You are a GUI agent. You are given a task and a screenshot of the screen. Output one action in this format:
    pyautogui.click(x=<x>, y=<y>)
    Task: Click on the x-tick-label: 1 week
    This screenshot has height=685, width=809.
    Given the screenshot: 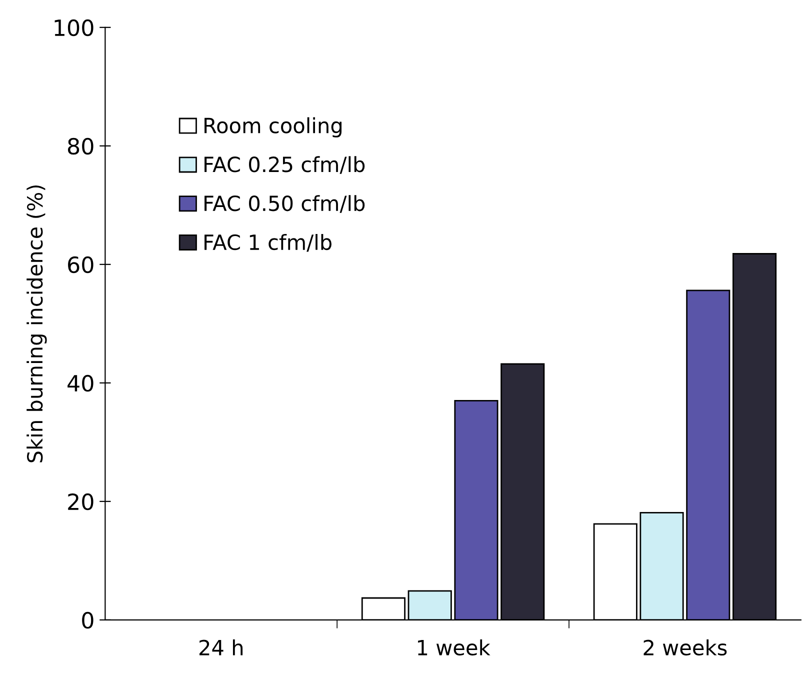 What is the action you would take?
    pyautogui.click(x=454, y=647)
    